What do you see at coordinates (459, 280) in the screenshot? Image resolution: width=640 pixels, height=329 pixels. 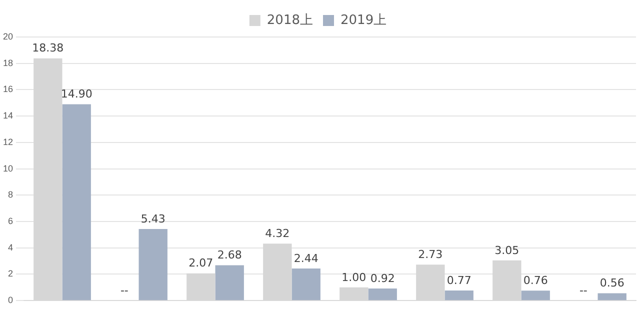 I see `data-label: 0.77` at bounding box center [459, 280].